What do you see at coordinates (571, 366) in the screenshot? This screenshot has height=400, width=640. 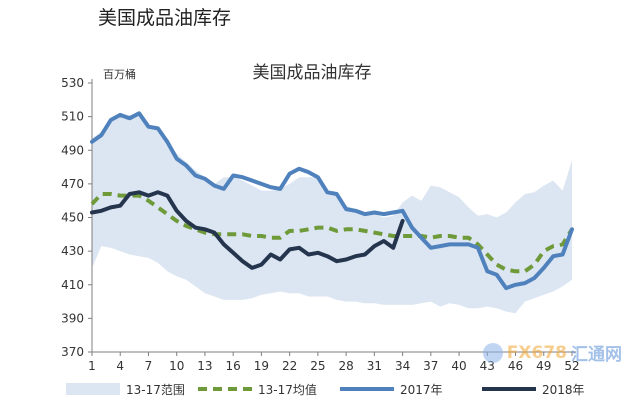 I see `x-tick-label: 52` at bounding box center [571, 366].